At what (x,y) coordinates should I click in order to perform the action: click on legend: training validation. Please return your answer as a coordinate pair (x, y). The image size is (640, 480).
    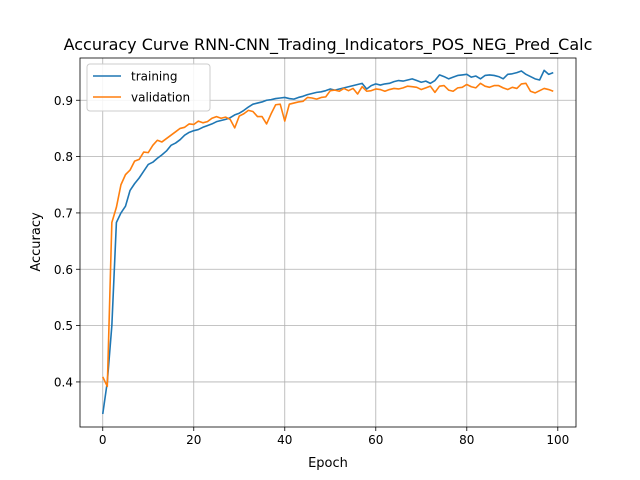
    Looking at the image, I should click on (148, 87).